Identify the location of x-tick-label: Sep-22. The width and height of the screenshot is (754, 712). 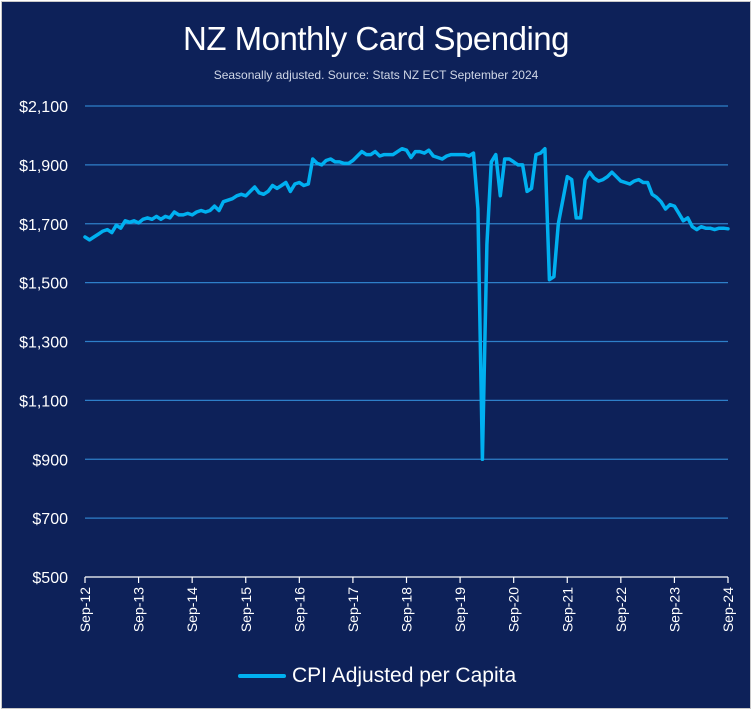
(621, 609).